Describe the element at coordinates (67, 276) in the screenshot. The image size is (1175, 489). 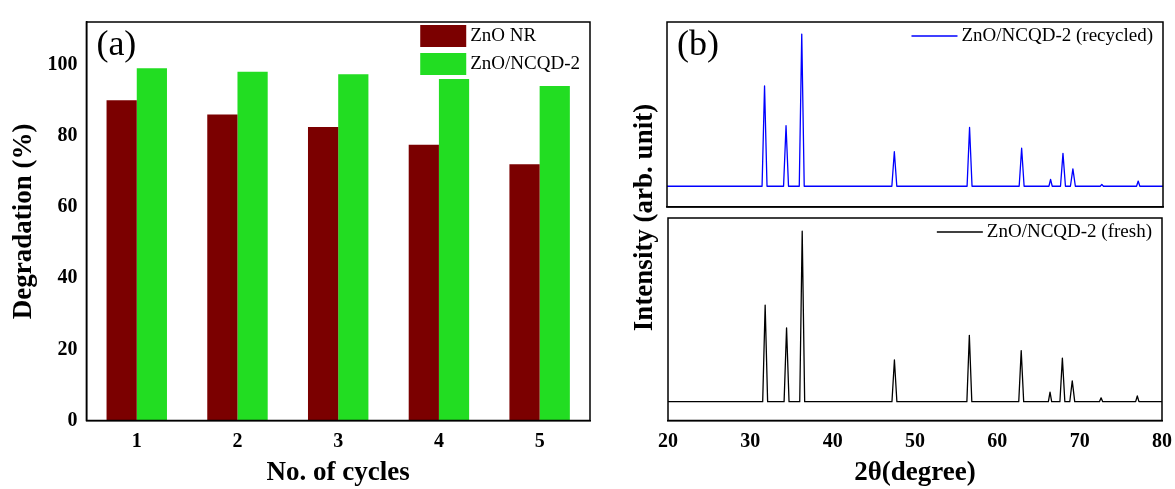
I see `y-tick-label: 40` at that location.